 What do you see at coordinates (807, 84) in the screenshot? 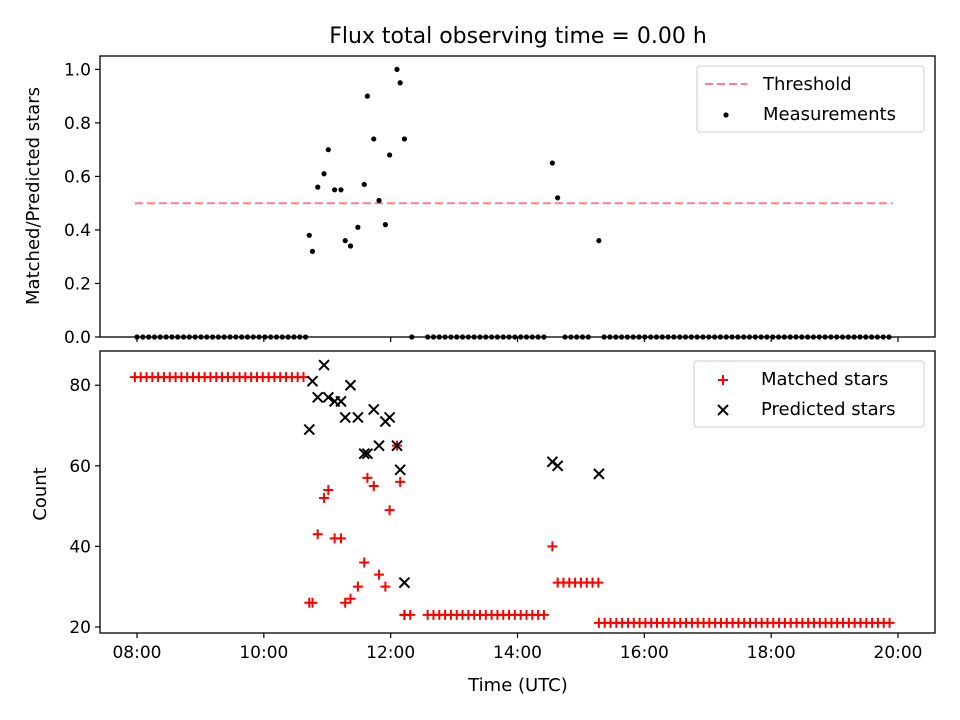
I see `threshold-legend-label: Threshold` at bounding box center [807, 84].